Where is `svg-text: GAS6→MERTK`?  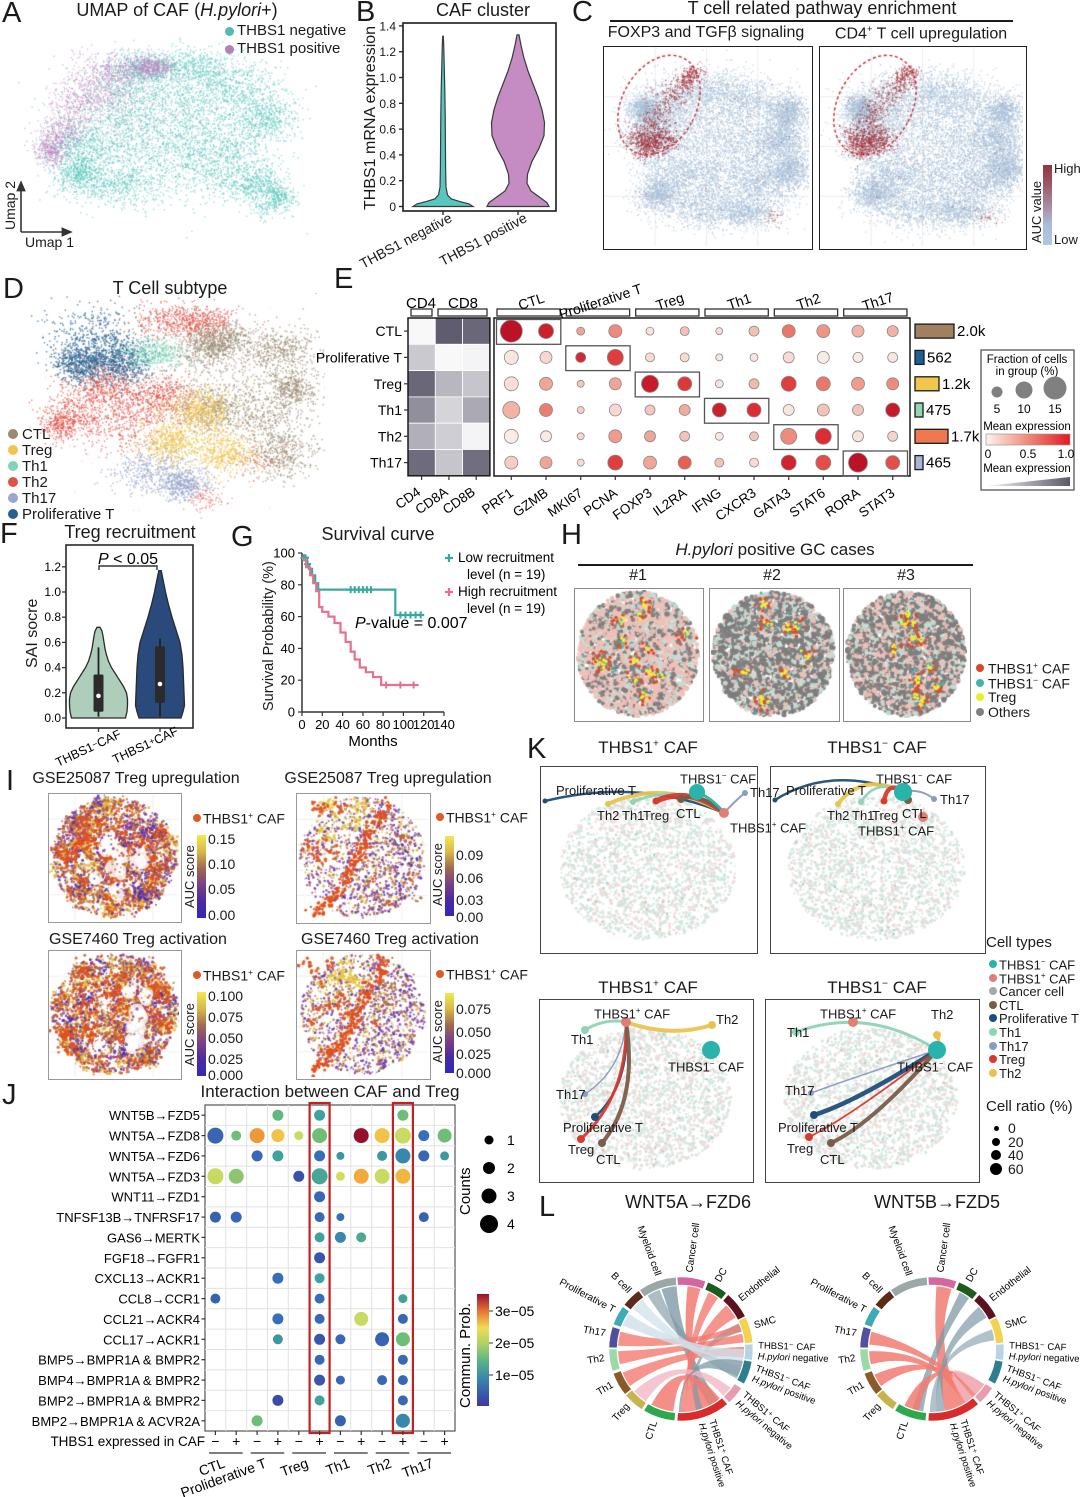
svg-text: GAS6→MERTK is located at coordinates (153, 1237).